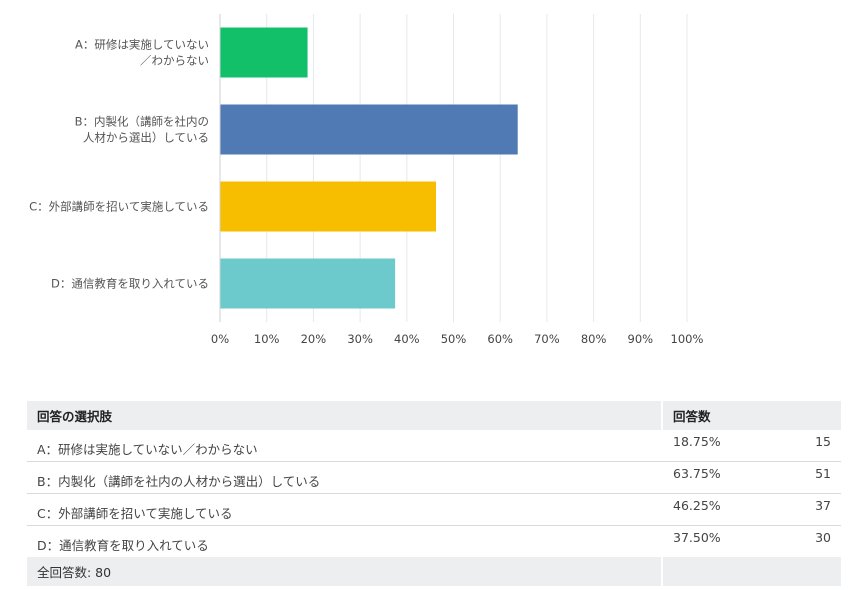  What do you see at coordinates (454, 339) in the screenshot?
I see `x-tick-label: 50%` at bounding box center [454, 339].